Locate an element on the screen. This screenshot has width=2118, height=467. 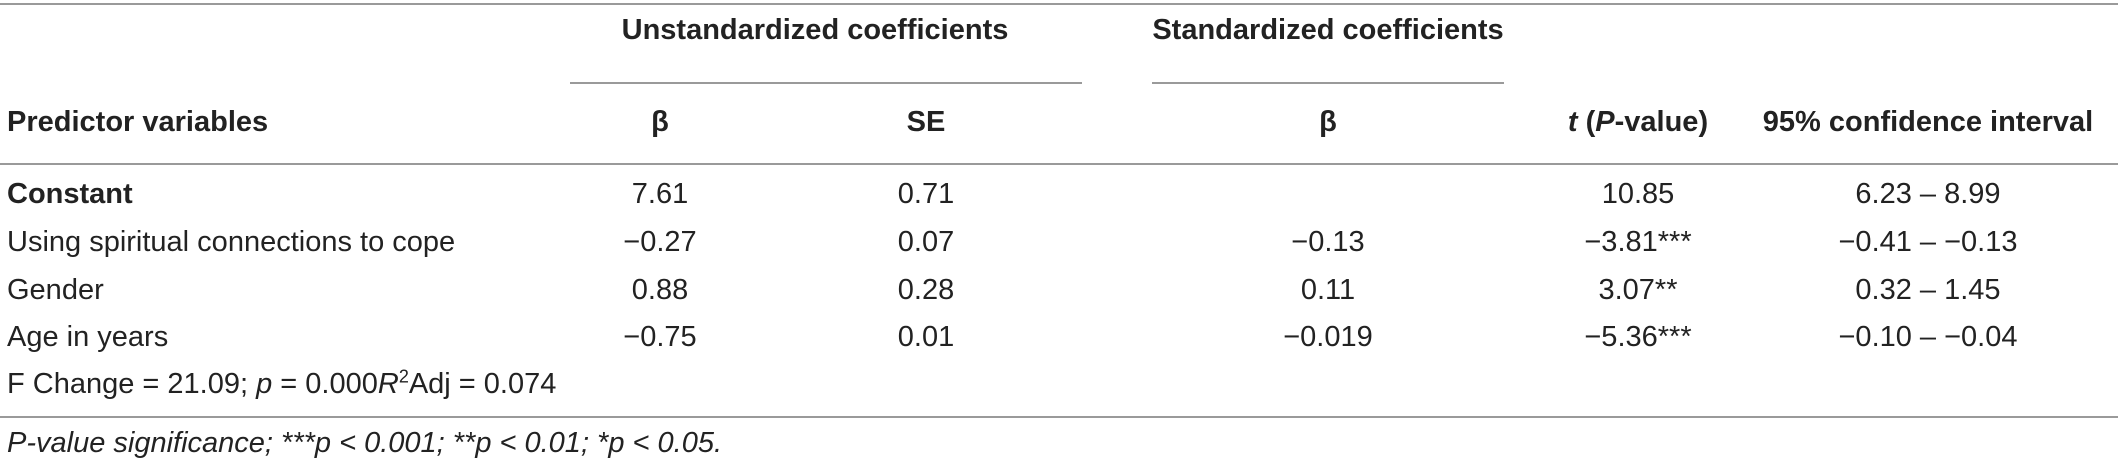
row-beta: −0.75 is located at coordinates (660, 337).